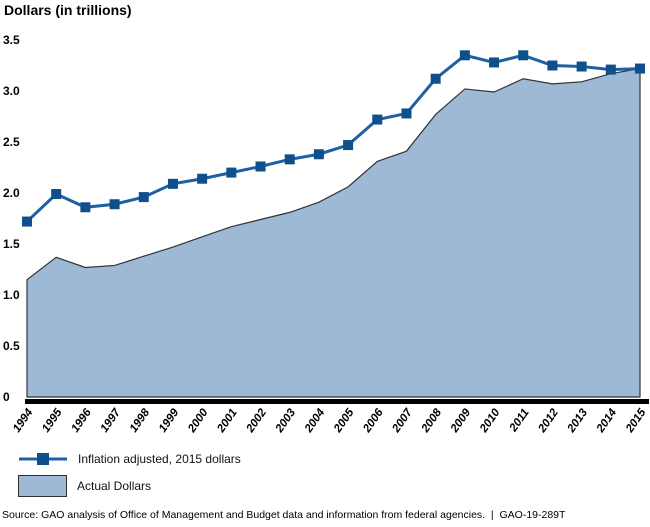 This screenshot has width=650, height=527. What do you see at coordinates (402, 420) in the screenshot?
I see `x-tick-label: 2007` at bounding box center [402, 420].